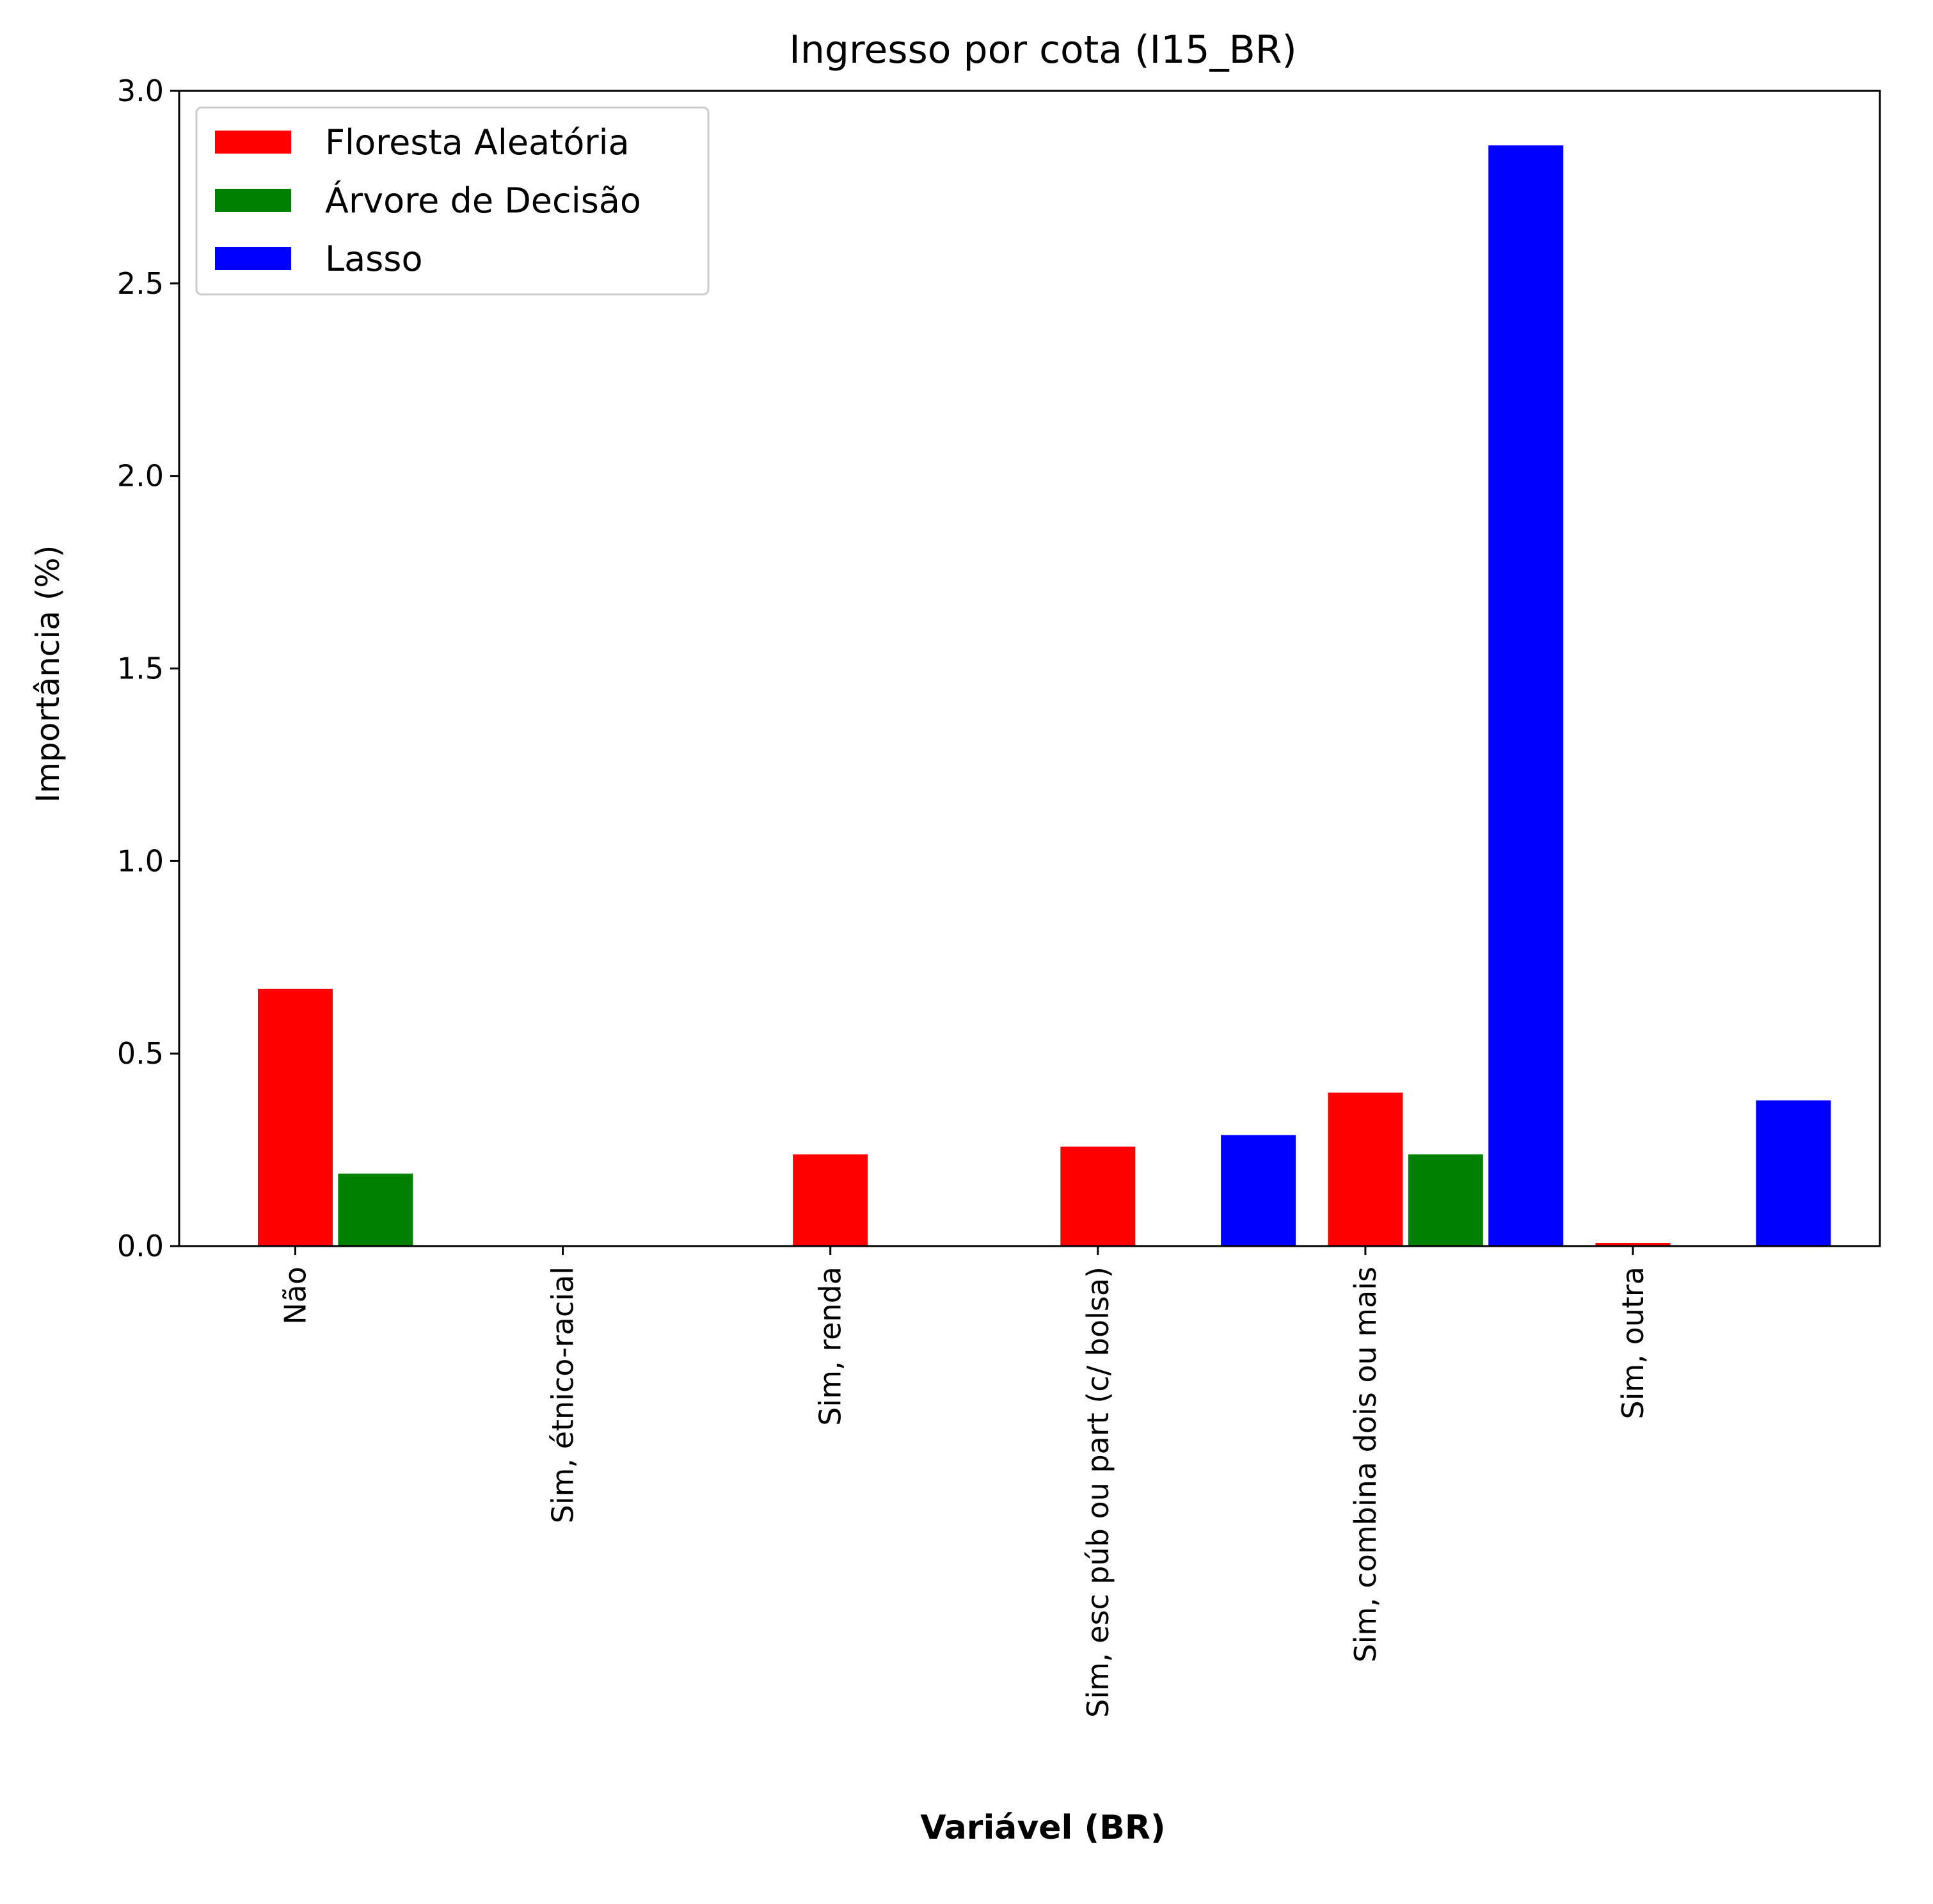 The image size is (1933, 1904). Describe the element at coordinates (295, 1296) in the screenshot. I see `x-tick-label: Não` at that location.